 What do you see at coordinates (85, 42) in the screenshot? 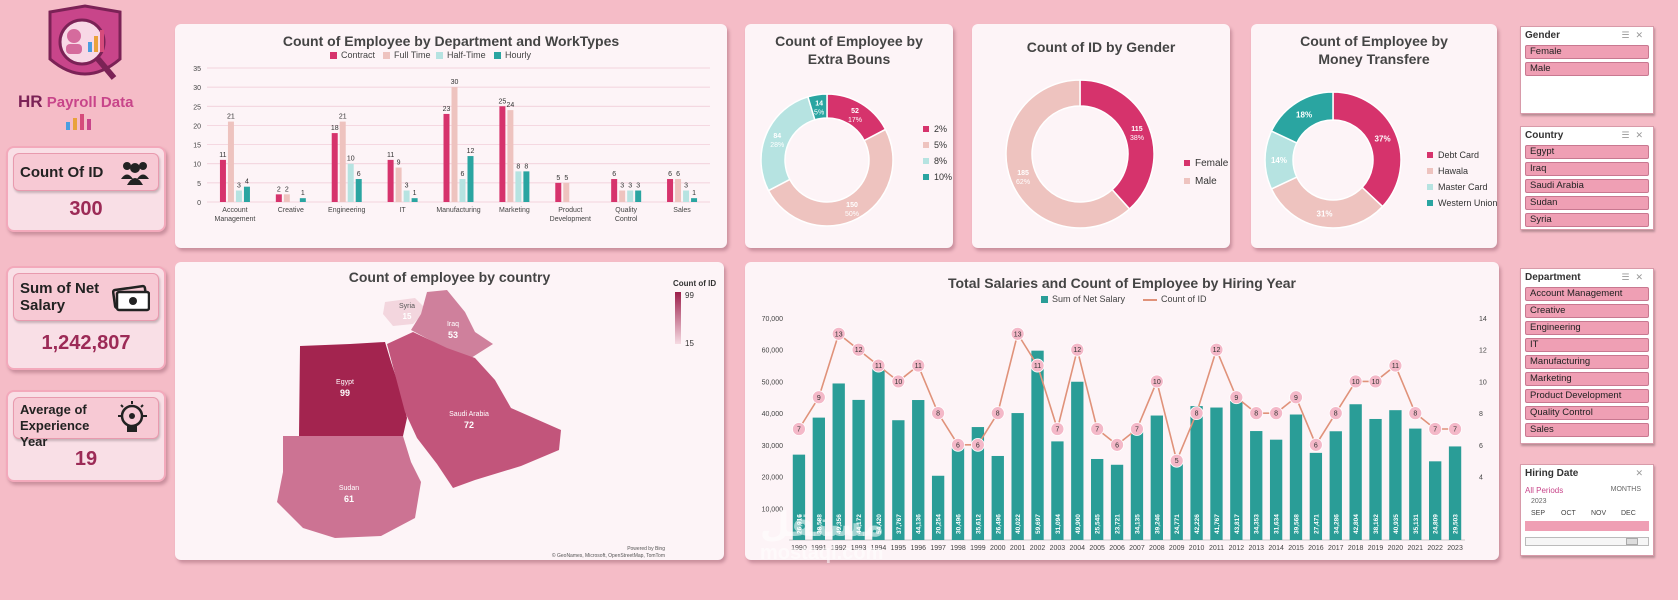
I see `hr-logo-icon` at bounding box center [85, 42].